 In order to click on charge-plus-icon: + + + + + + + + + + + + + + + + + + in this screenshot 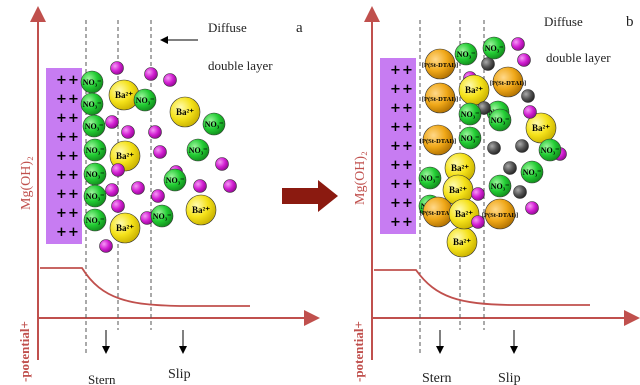, I will do `click(401, 146)`.